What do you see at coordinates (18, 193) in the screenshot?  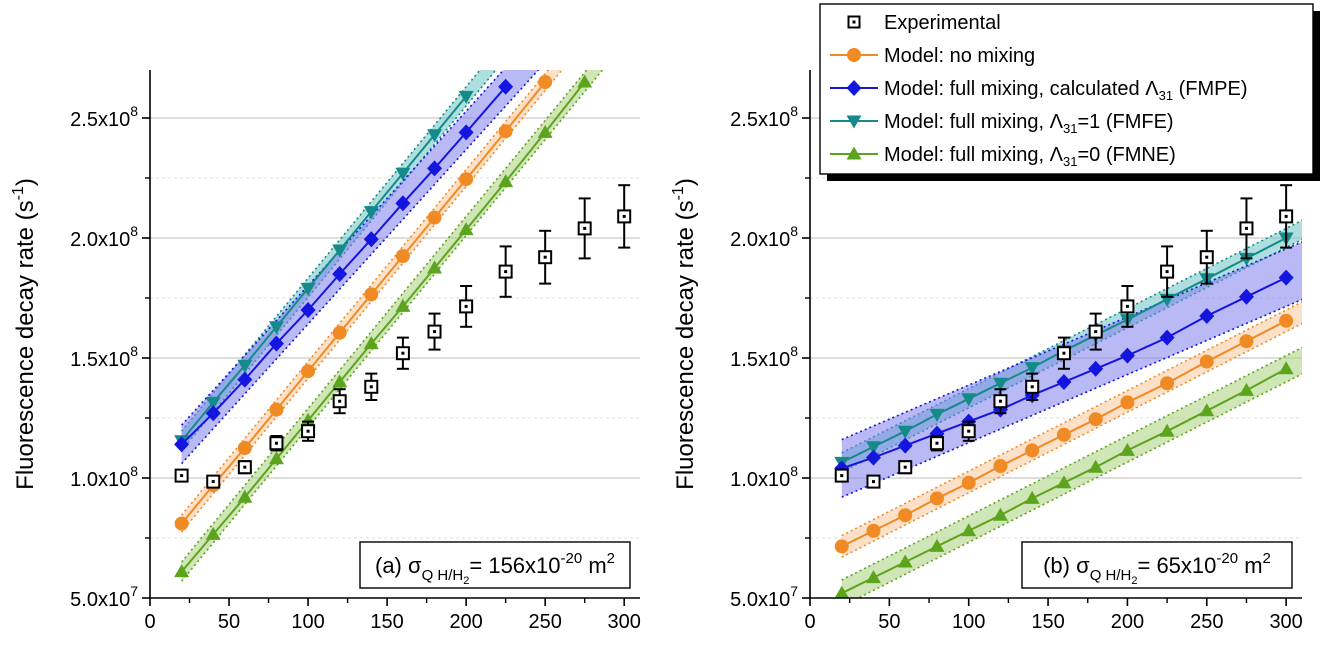 I see `y-axis-label-exponent: -1` at bounding box center [18, 193].